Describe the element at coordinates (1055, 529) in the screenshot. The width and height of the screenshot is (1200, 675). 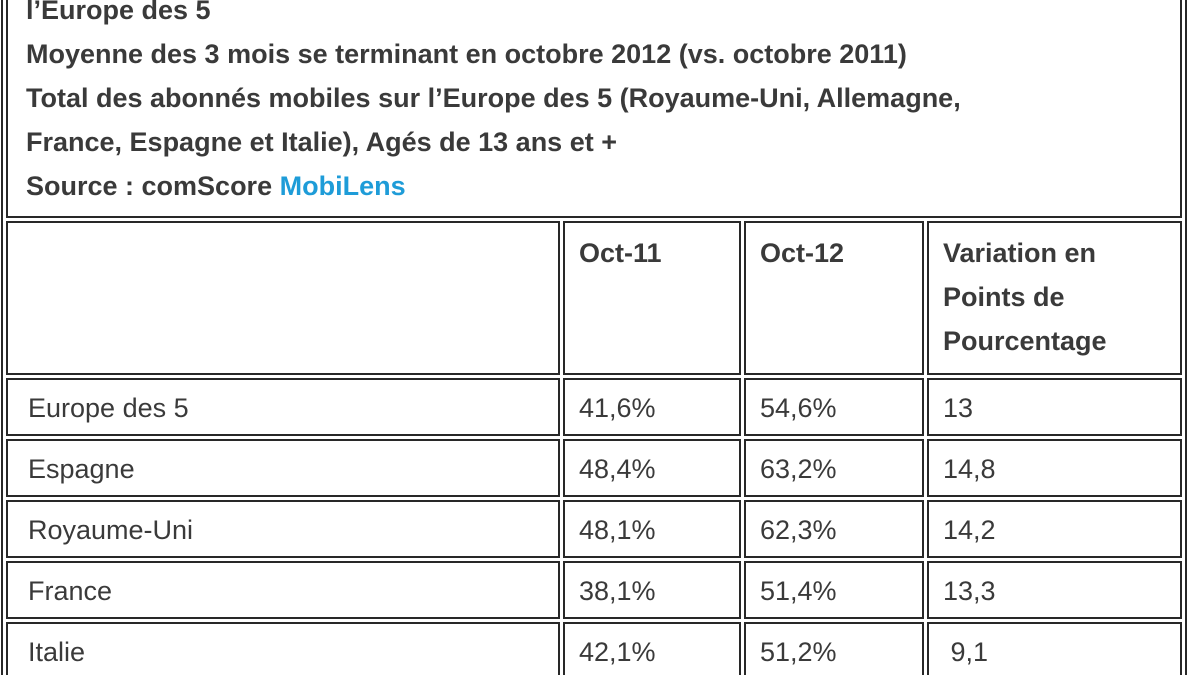
I see `variation-cell: 14,2` at that location.